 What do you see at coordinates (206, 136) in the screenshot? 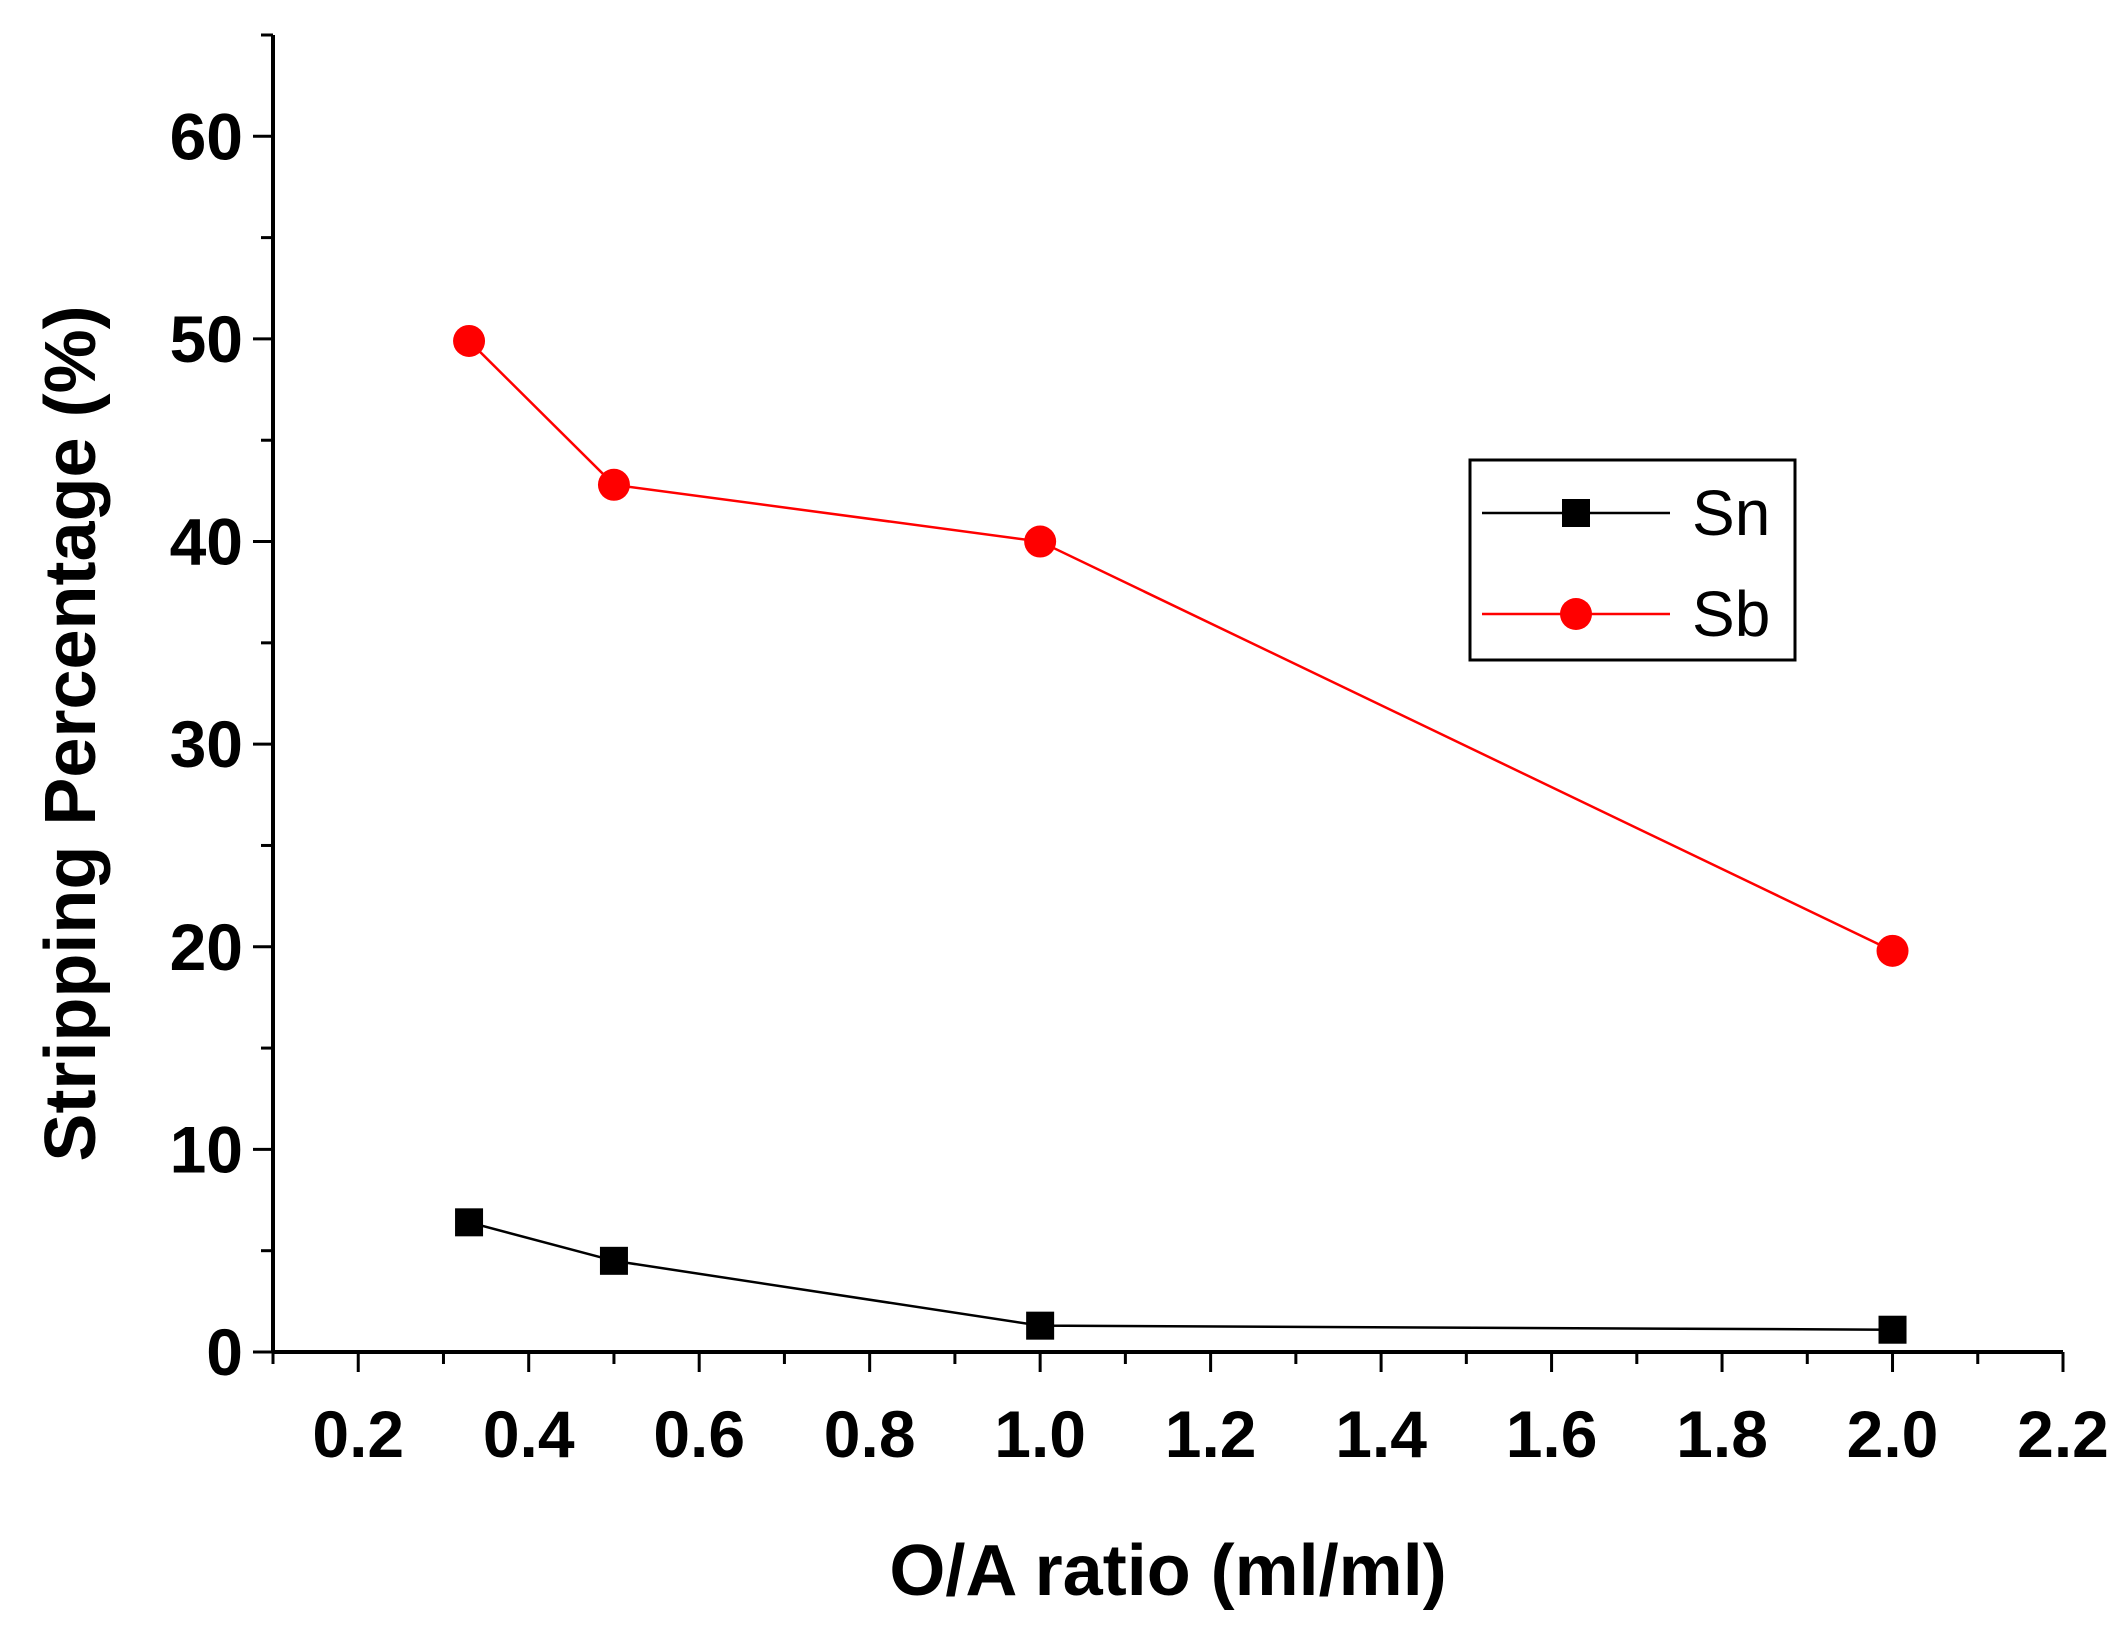
I see `y-tick-label: 60` at bounding box center [206, 136].